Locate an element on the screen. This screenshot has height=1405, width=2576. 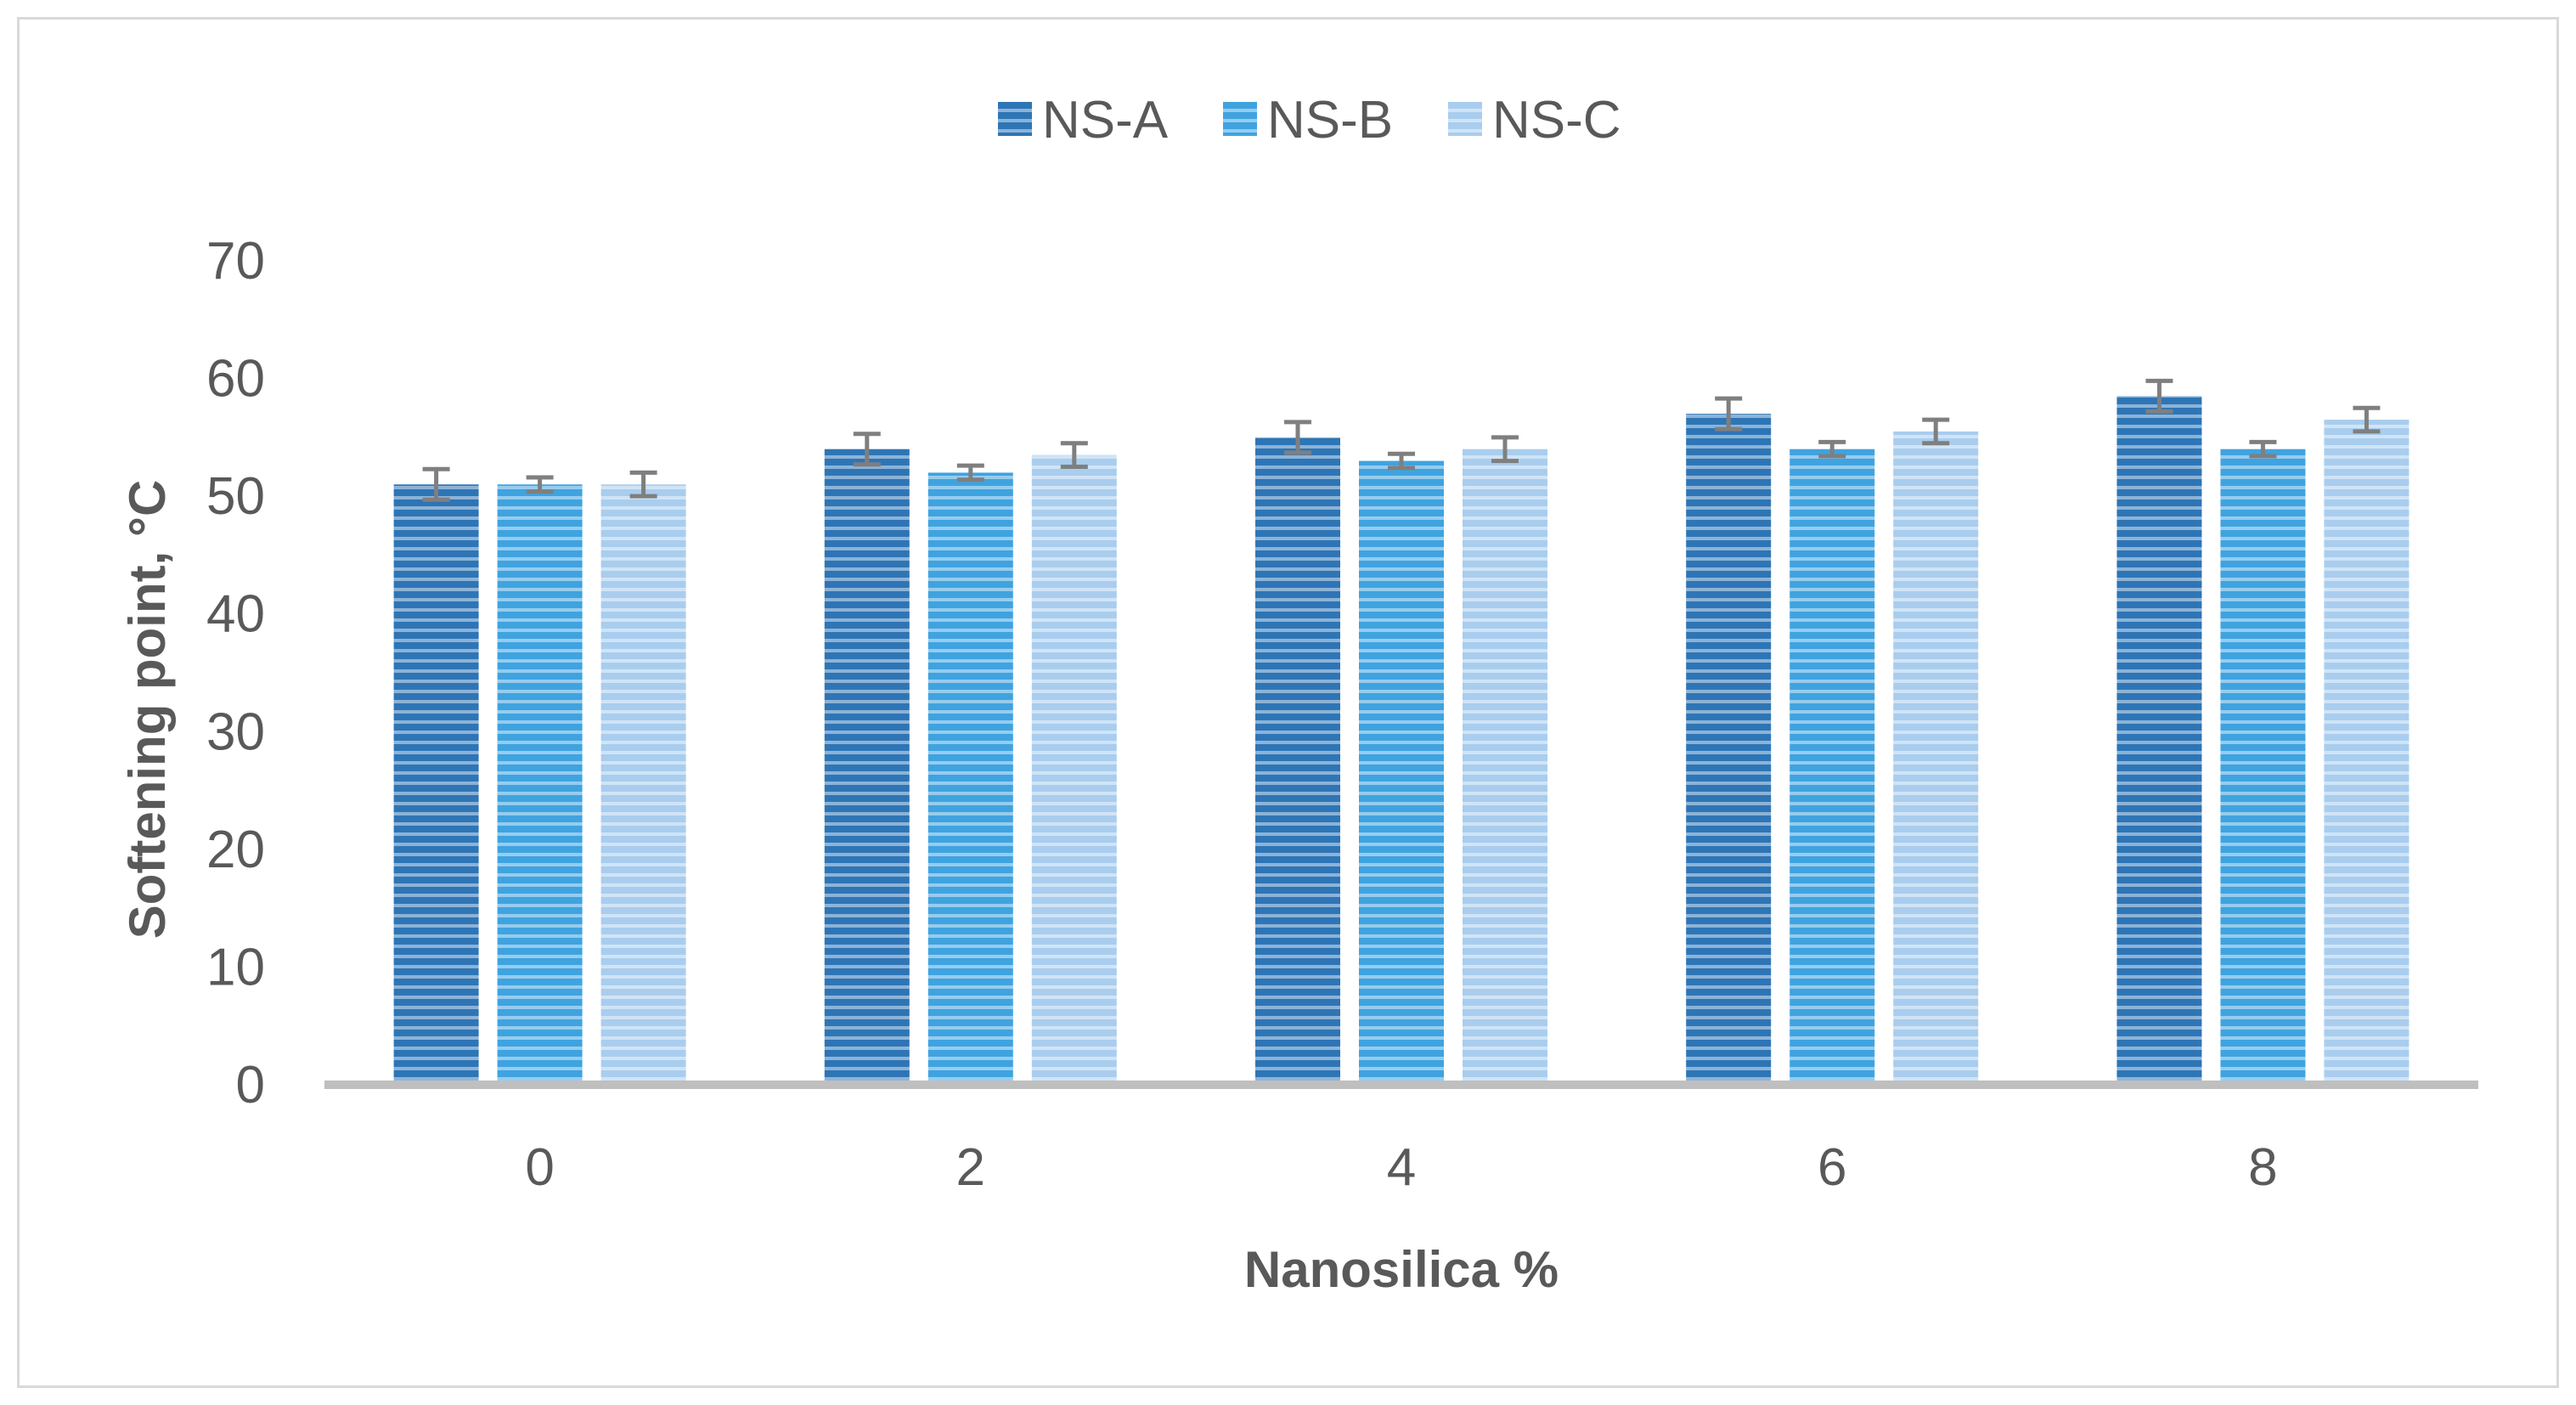
y-tick-label: 40 is located at coordinates (235, 614).